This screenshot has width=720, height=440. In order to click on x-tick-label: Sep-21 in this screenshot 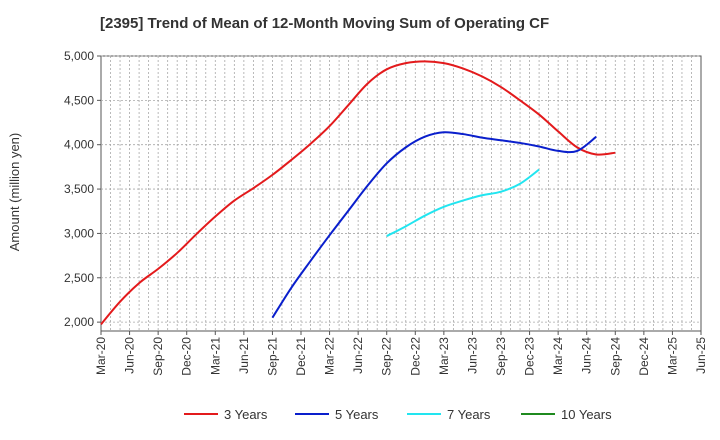, I will do `click(272, 356)`.